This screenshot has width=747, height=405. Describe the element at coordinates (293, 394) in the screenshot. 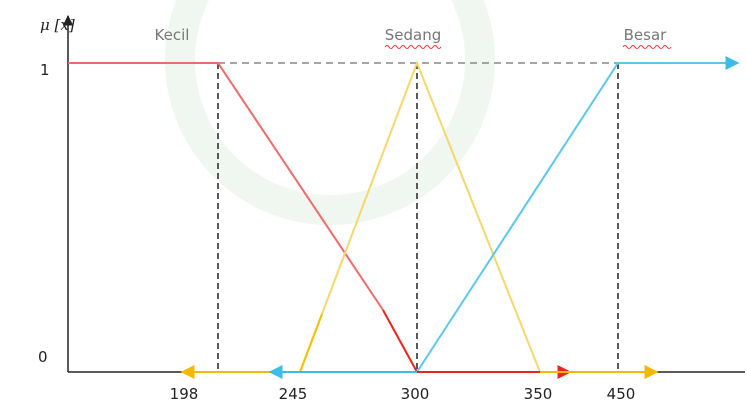

I see `x-tick-label: 245` at that location.